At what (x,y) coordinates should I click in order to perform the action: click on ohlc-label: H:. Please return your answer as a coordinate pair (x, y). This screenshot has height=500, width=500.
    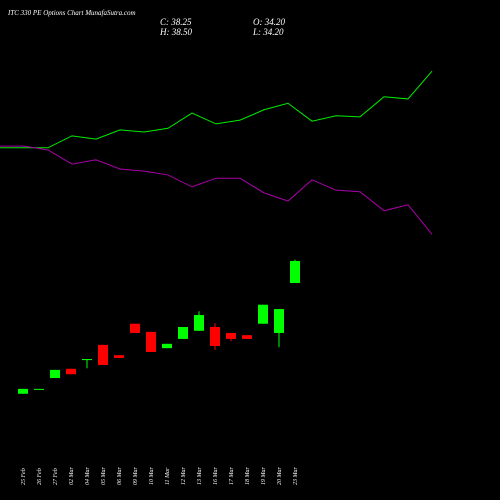
    Looking at the image, I should click on (164, 32).